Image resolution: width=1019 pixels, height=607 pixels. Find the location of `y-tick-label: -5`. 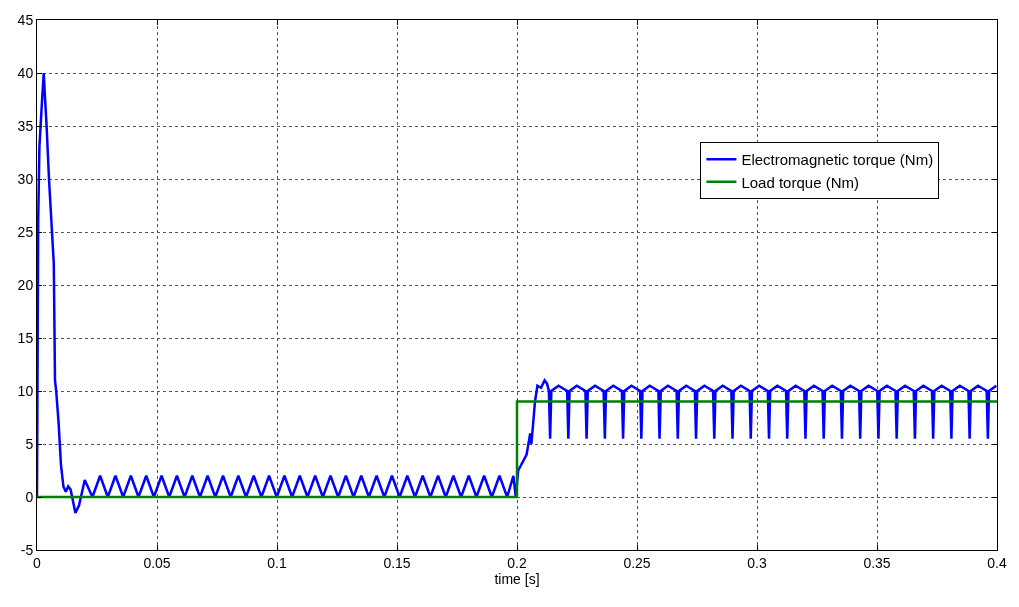

y-tick-label: -5 is located at coordinates (27, 549).